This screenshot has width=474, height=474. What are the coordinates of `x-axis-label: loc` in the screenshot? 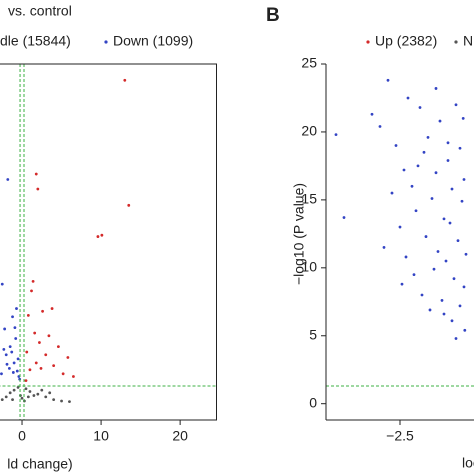 It's located at (468, 463).